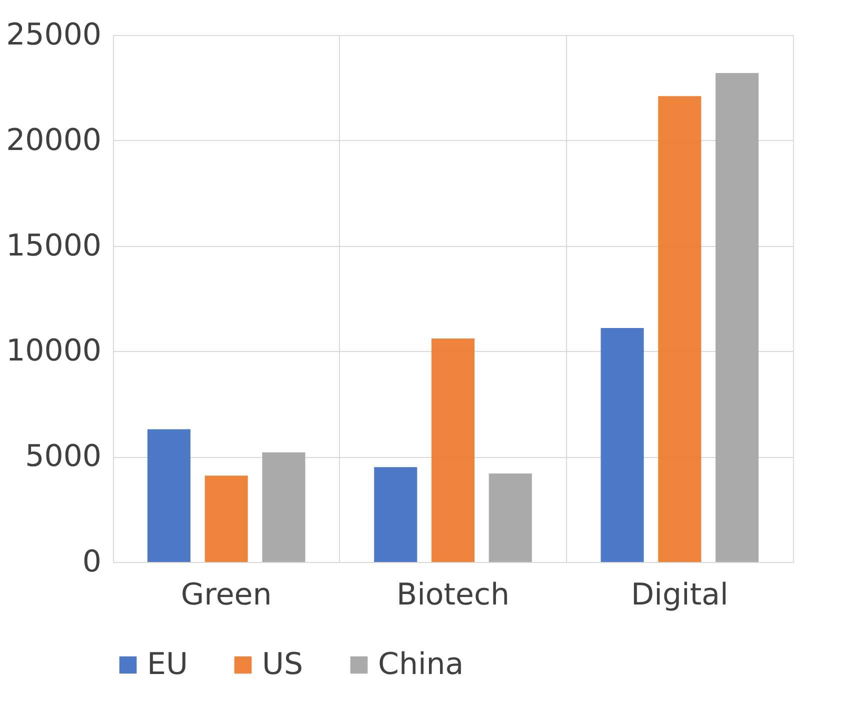  I want to click on legend-label: US, so click(283, 664).